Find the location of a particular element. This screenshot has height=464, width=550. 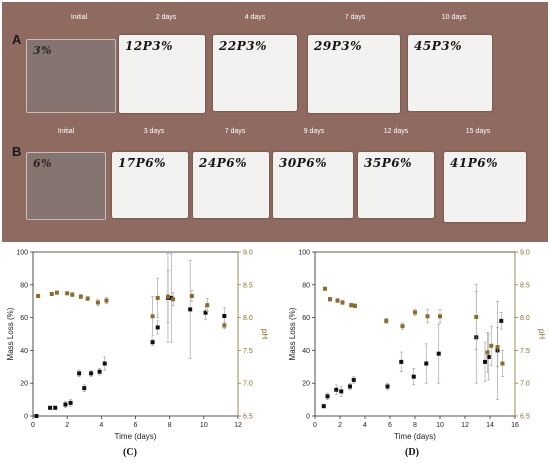

sample-film: 35P6% is located at coordinates (396, 185).